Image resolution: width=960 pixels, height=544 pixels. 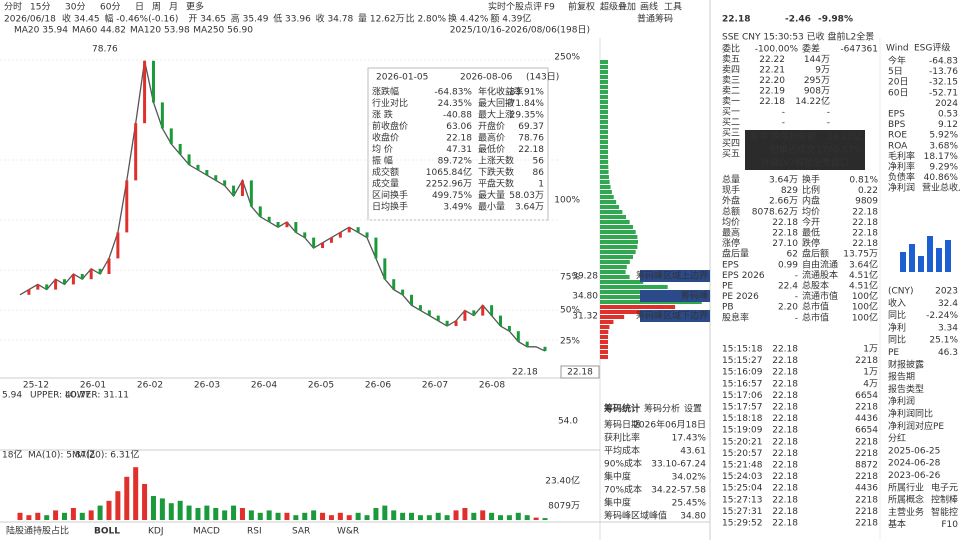 What do you see at coordinates (622, 409) in the screenshot?
I see `chip-tab: 筹码统计` at bounding box center [622, 409].